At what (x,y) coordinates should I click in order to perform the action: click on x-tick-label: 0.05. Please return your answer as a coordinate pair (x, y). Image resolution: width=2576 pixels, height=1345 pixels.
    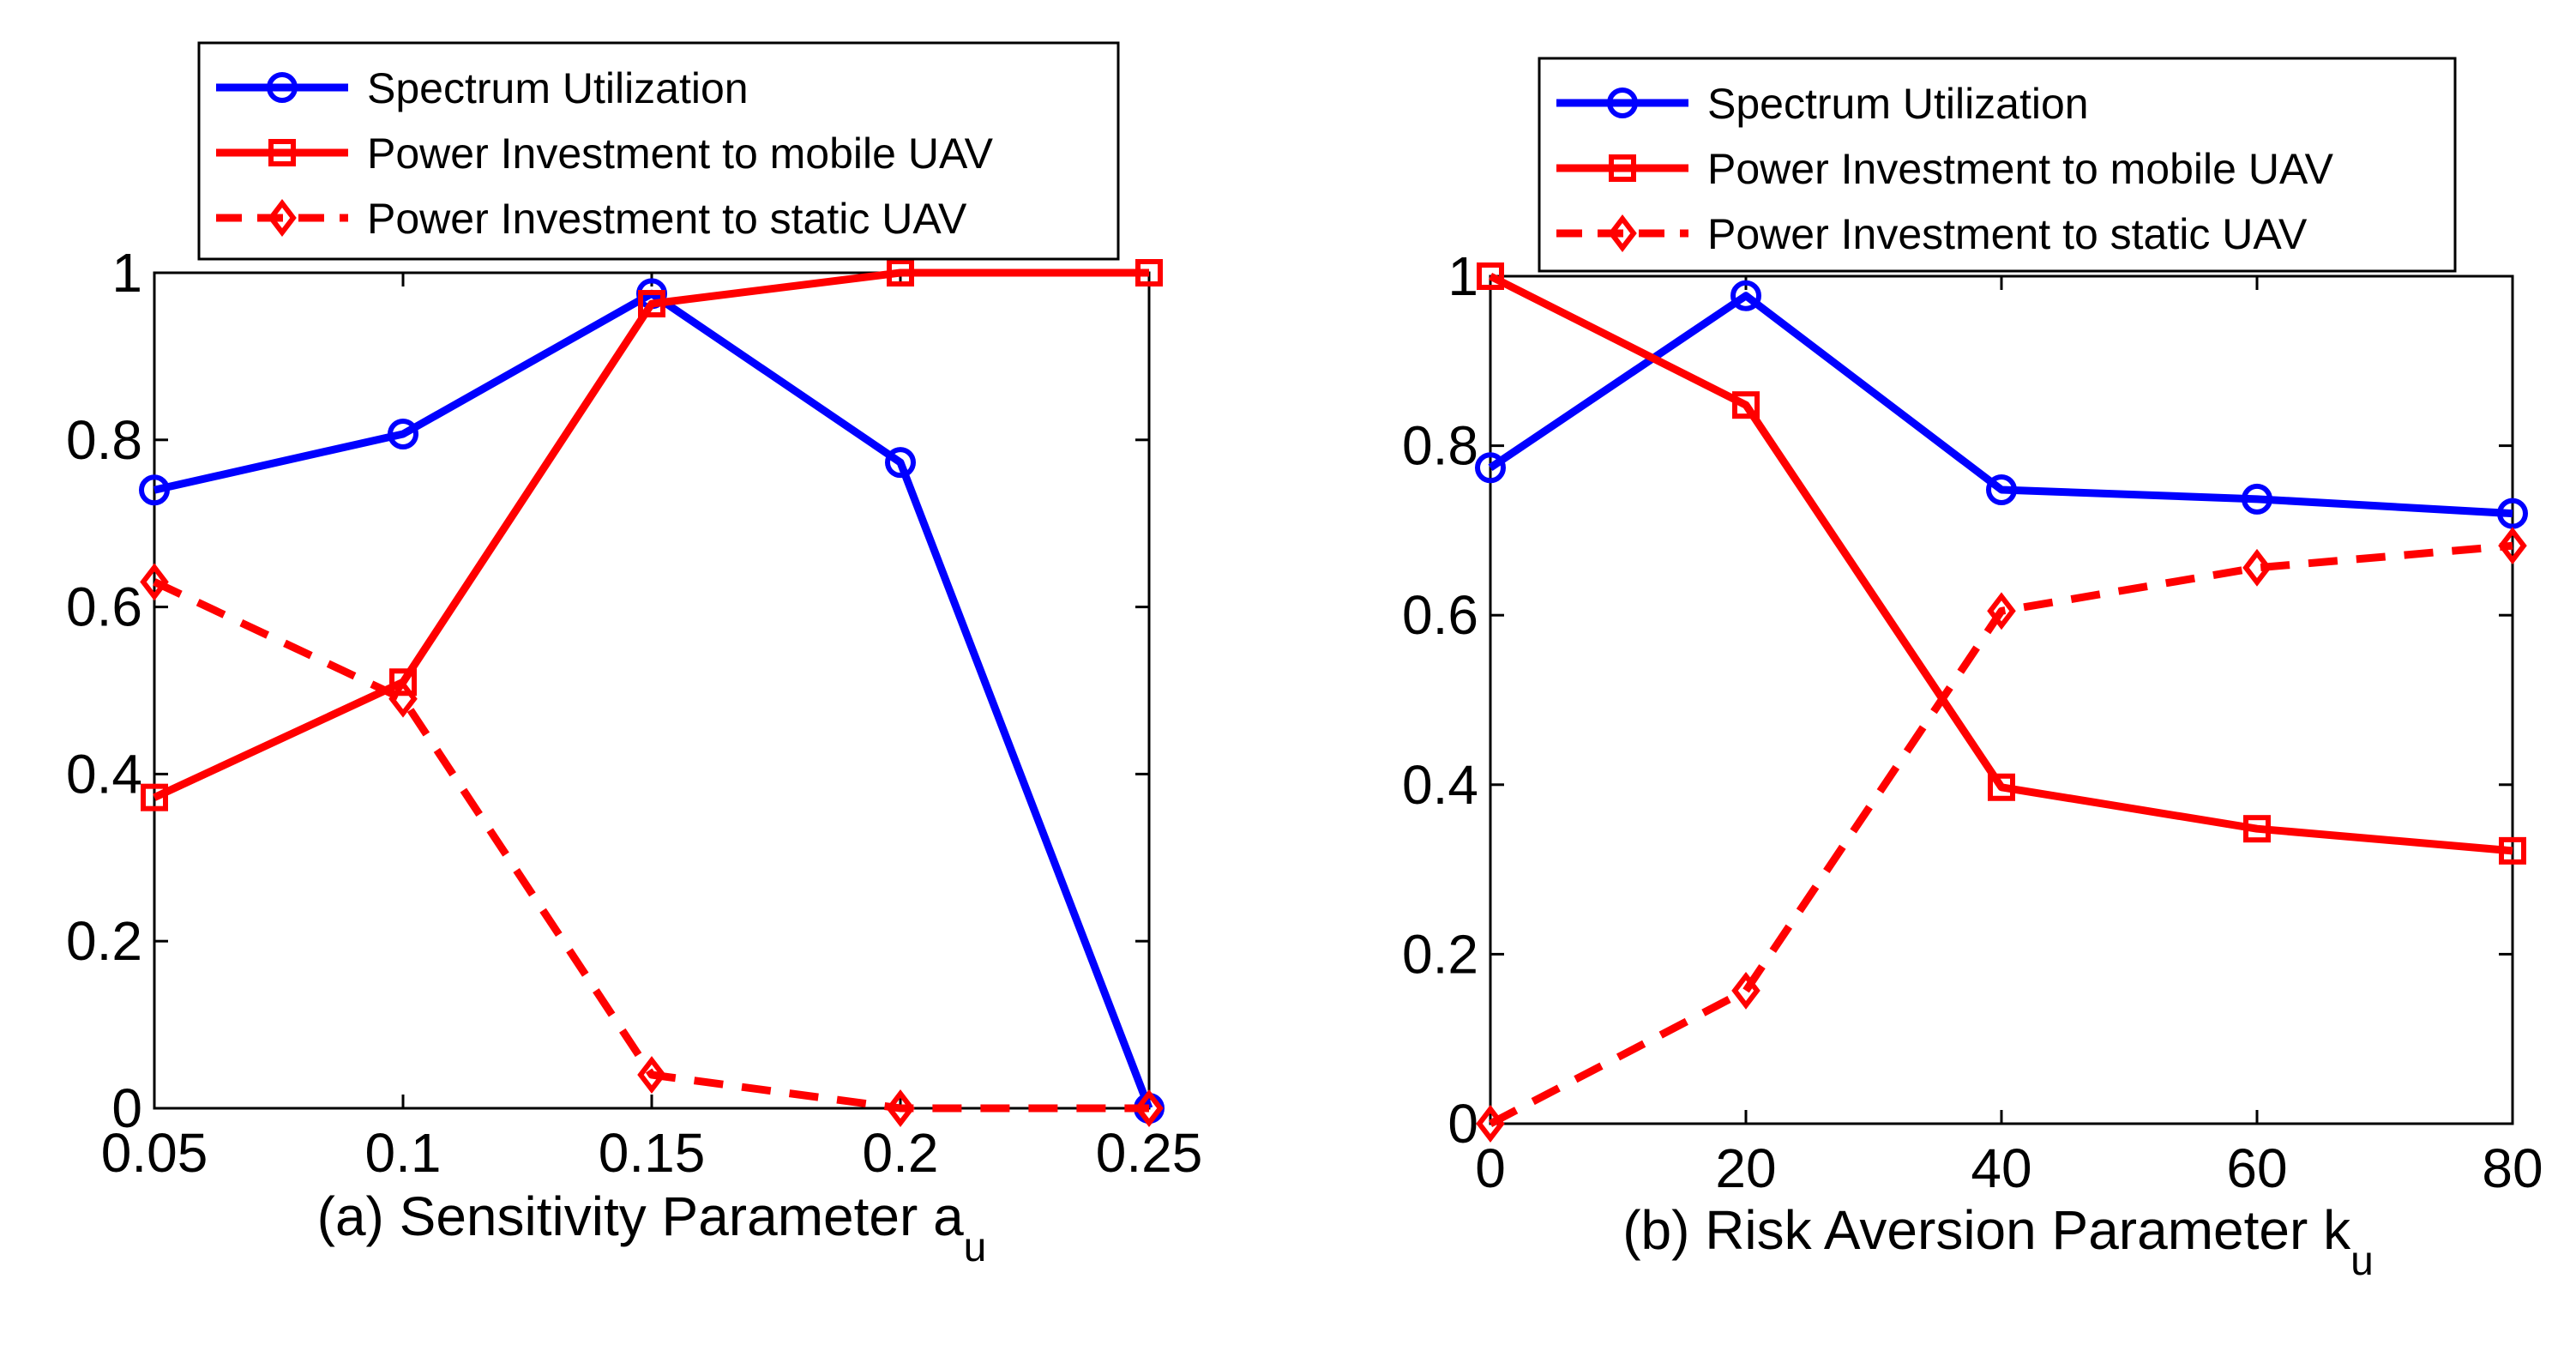
    Looking at the image, I should click on (154, 1153).